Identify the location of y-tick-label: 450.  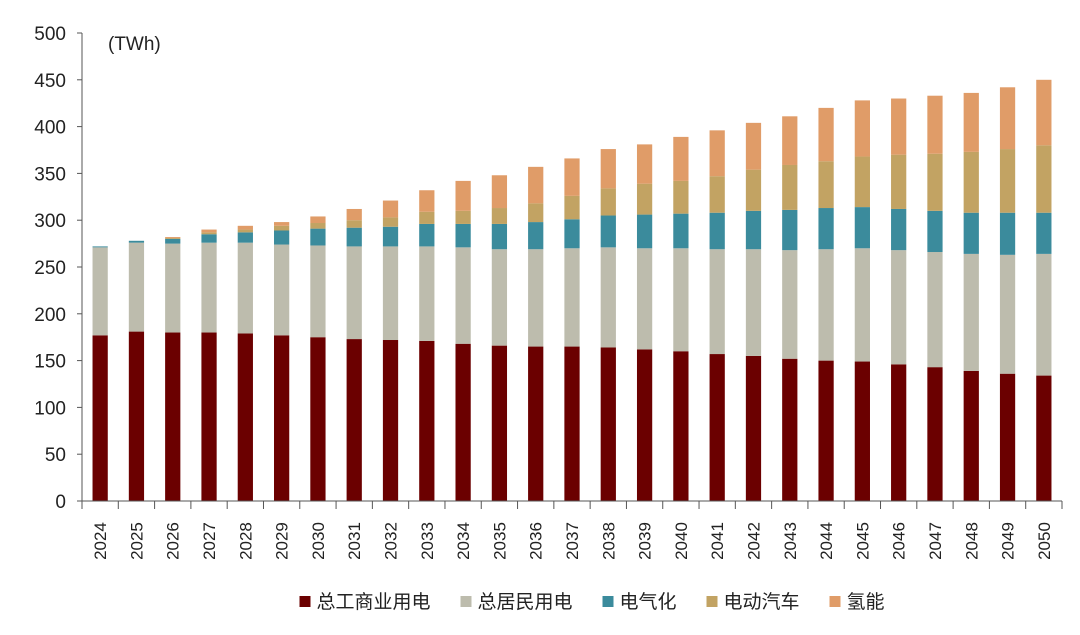
(50, 81).